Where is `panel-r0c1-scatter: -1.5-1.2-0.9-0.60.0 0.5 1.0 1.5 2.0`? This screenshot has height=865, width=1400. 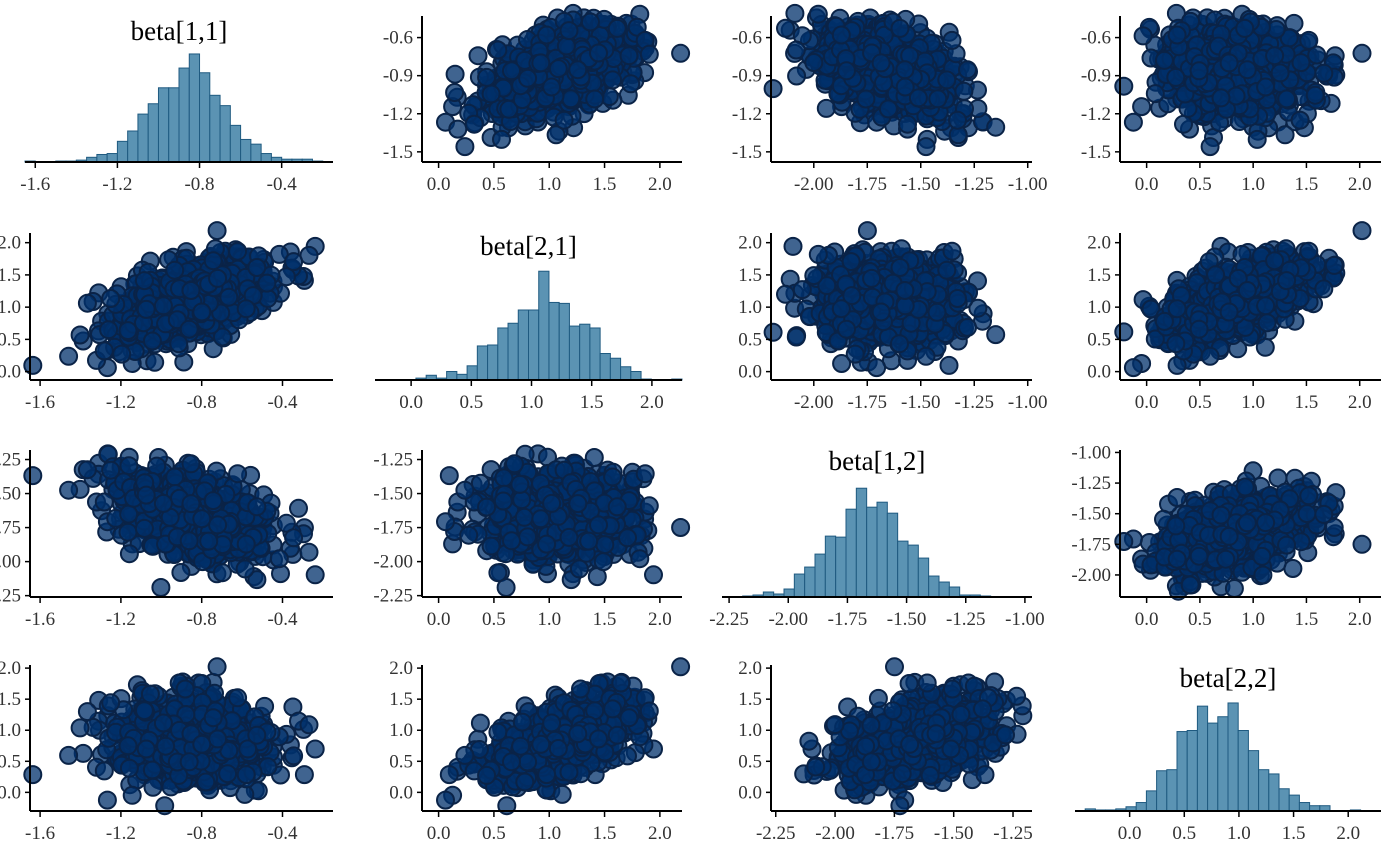 panel-r0c1-scatter: -1.5-1.2-0.9-0.60.0 0.5 1.0 1.5 2.0 is located at coordinates (537, 99).